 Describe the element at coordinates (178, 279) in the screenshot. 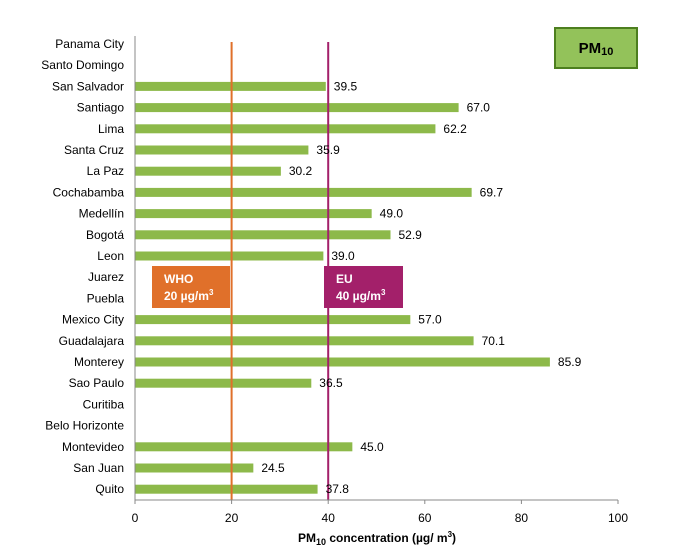

I see `who-reference-name: WHO` at that location.